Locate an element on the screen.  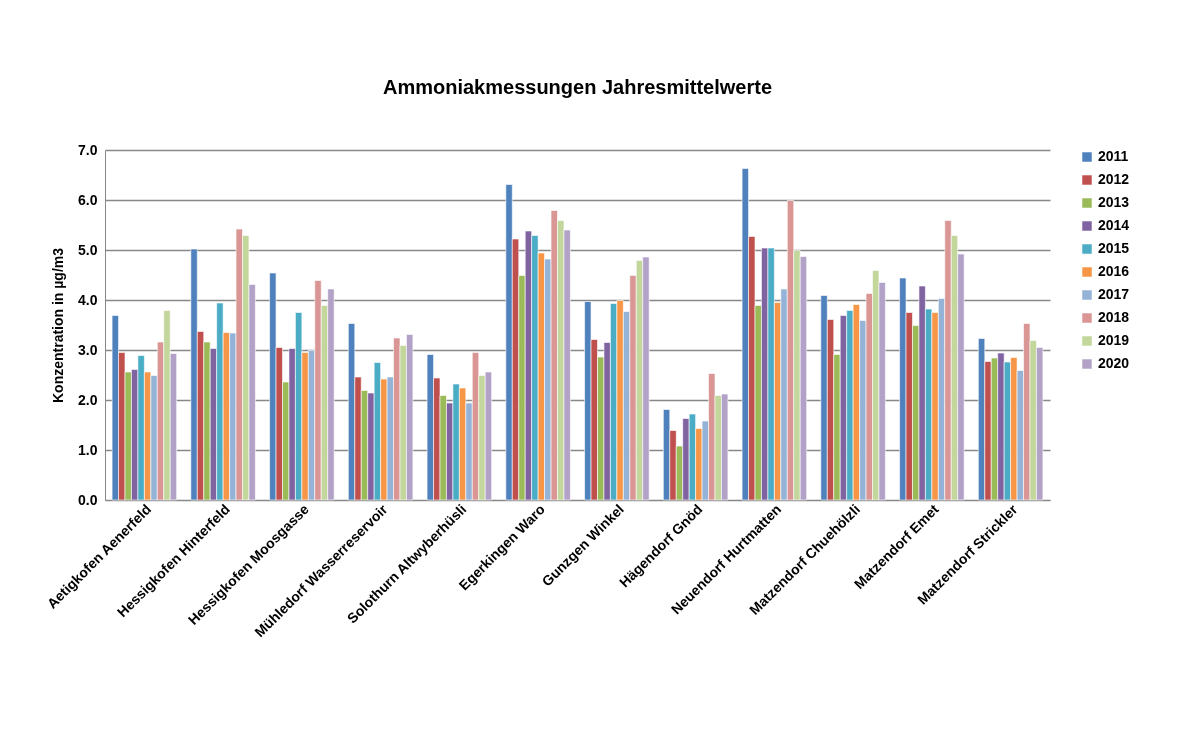
y-tick-label: 4.0 is located at coordinates (88, 299).